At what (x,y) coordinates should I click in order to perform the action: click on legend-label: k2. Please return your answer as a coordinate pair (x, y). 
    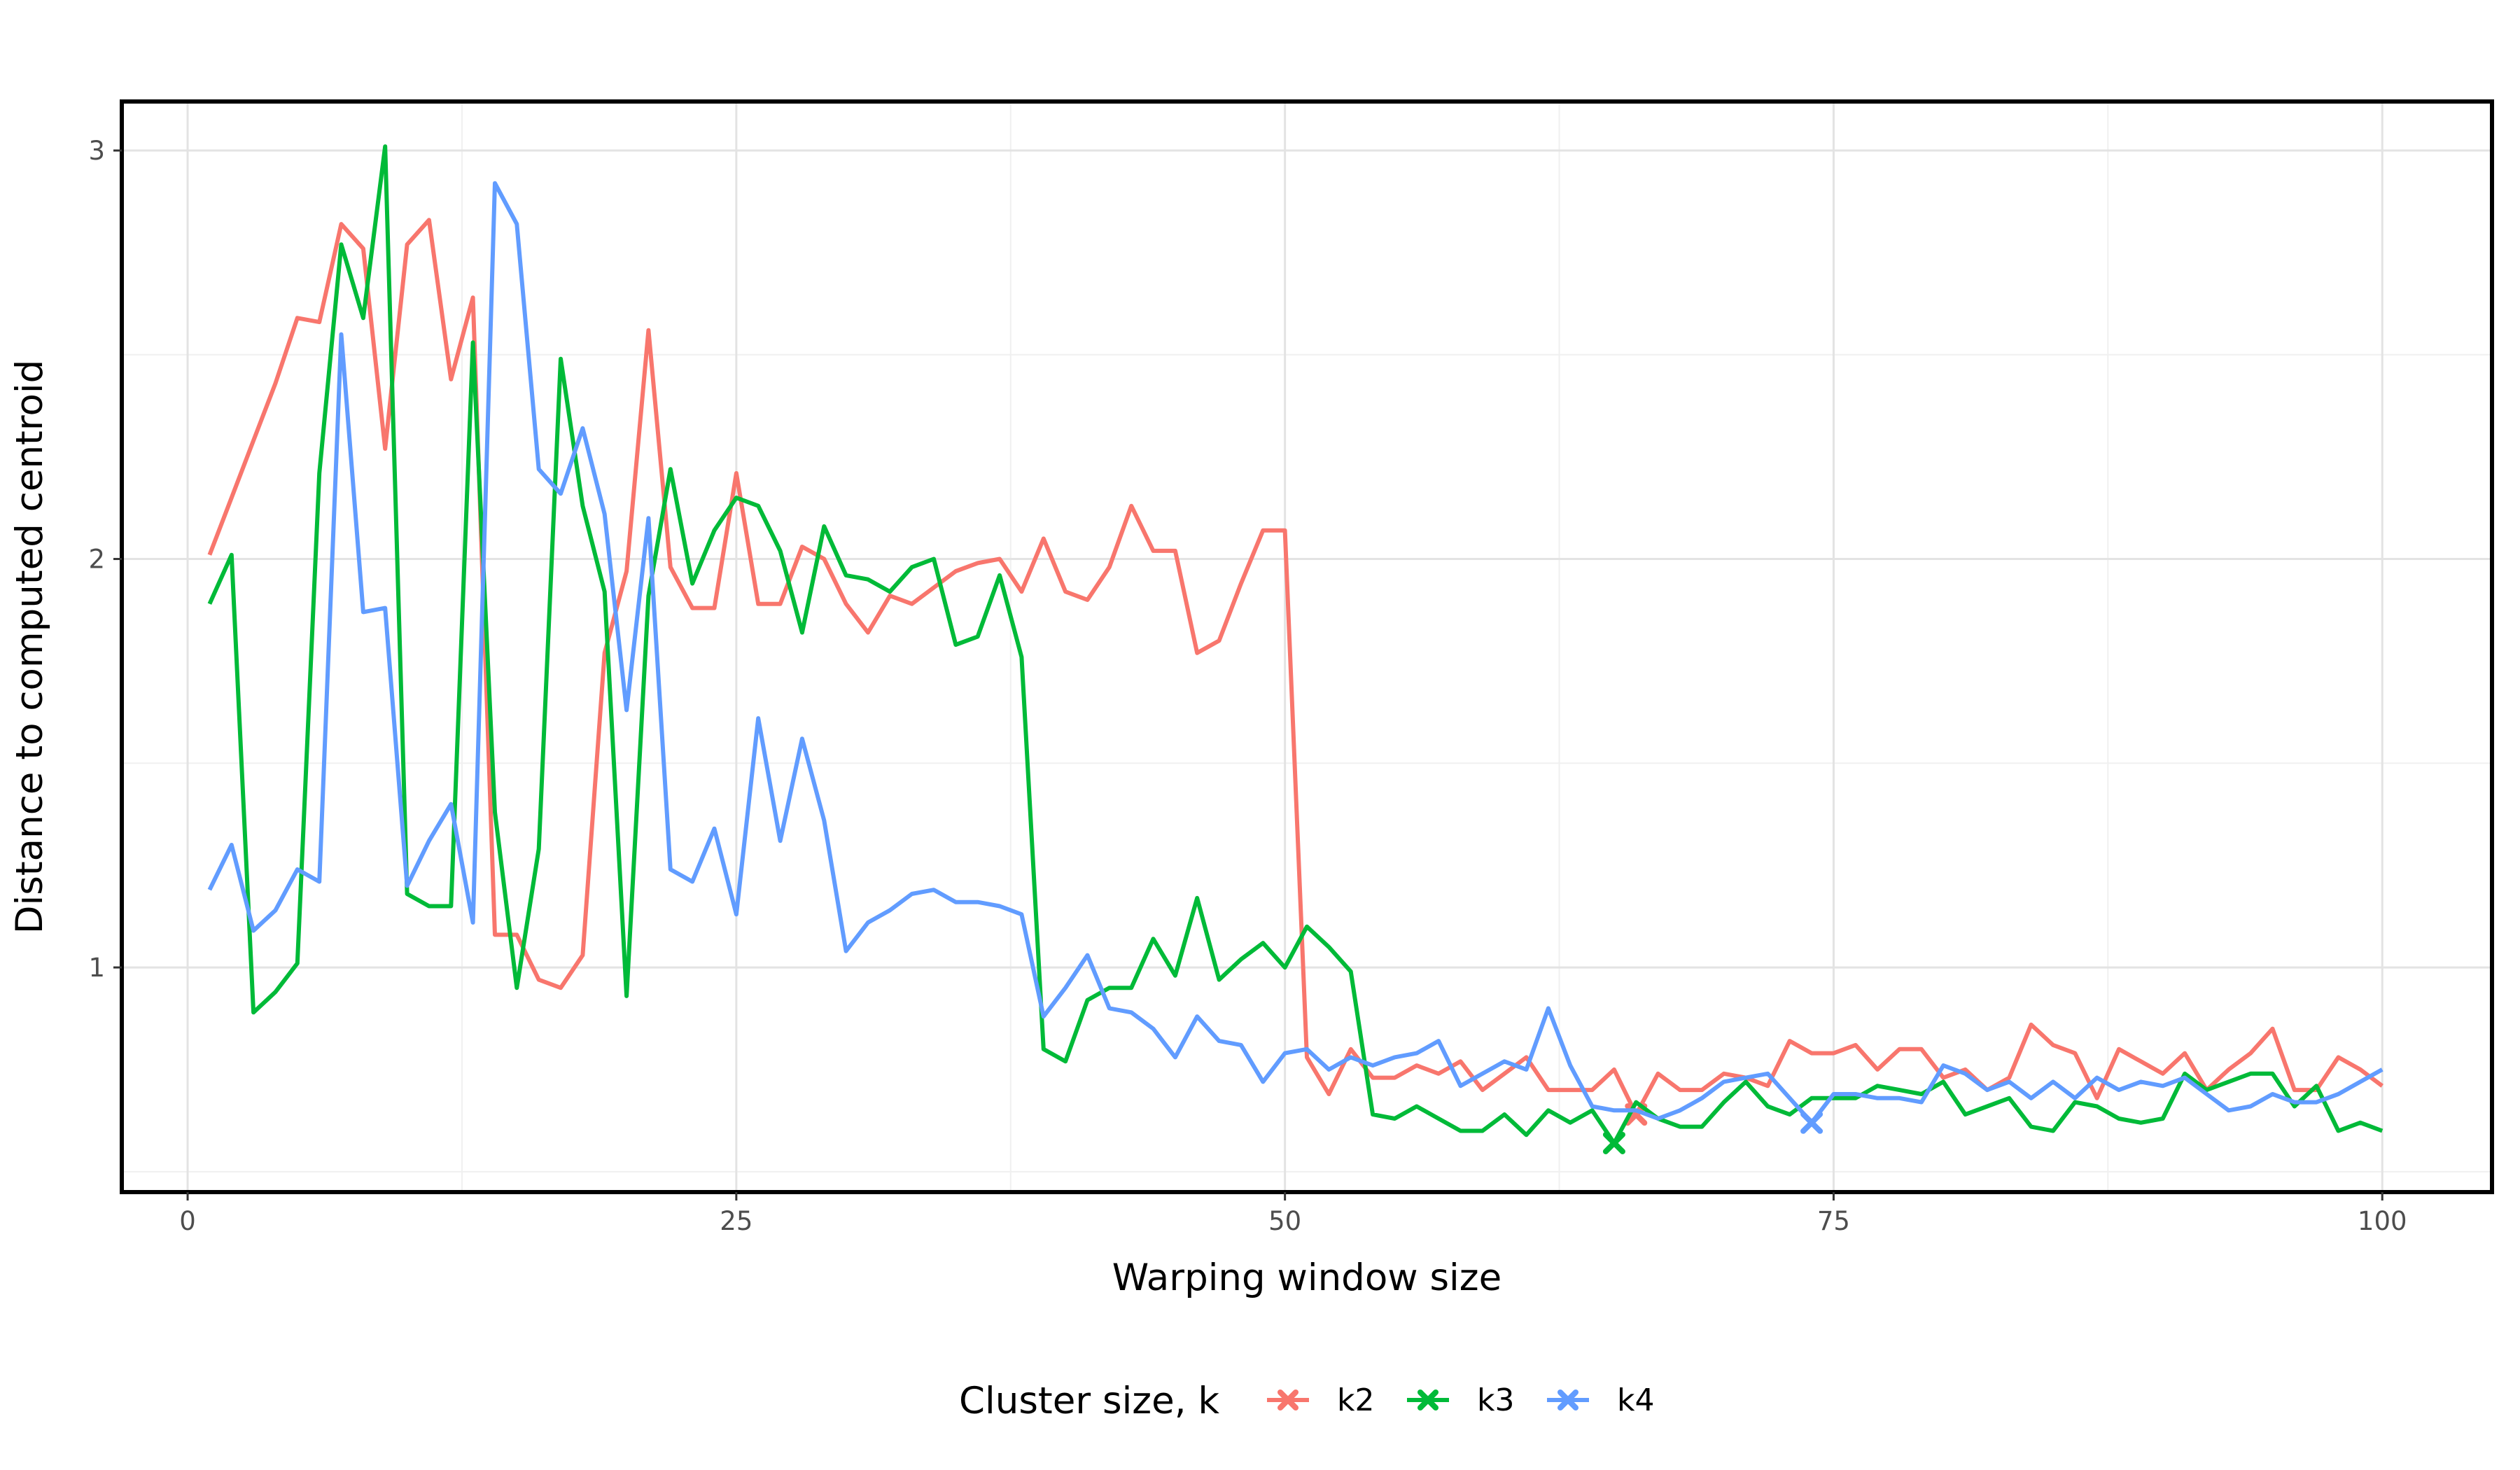
    Looking at the image, I should click on (1355, 1400).